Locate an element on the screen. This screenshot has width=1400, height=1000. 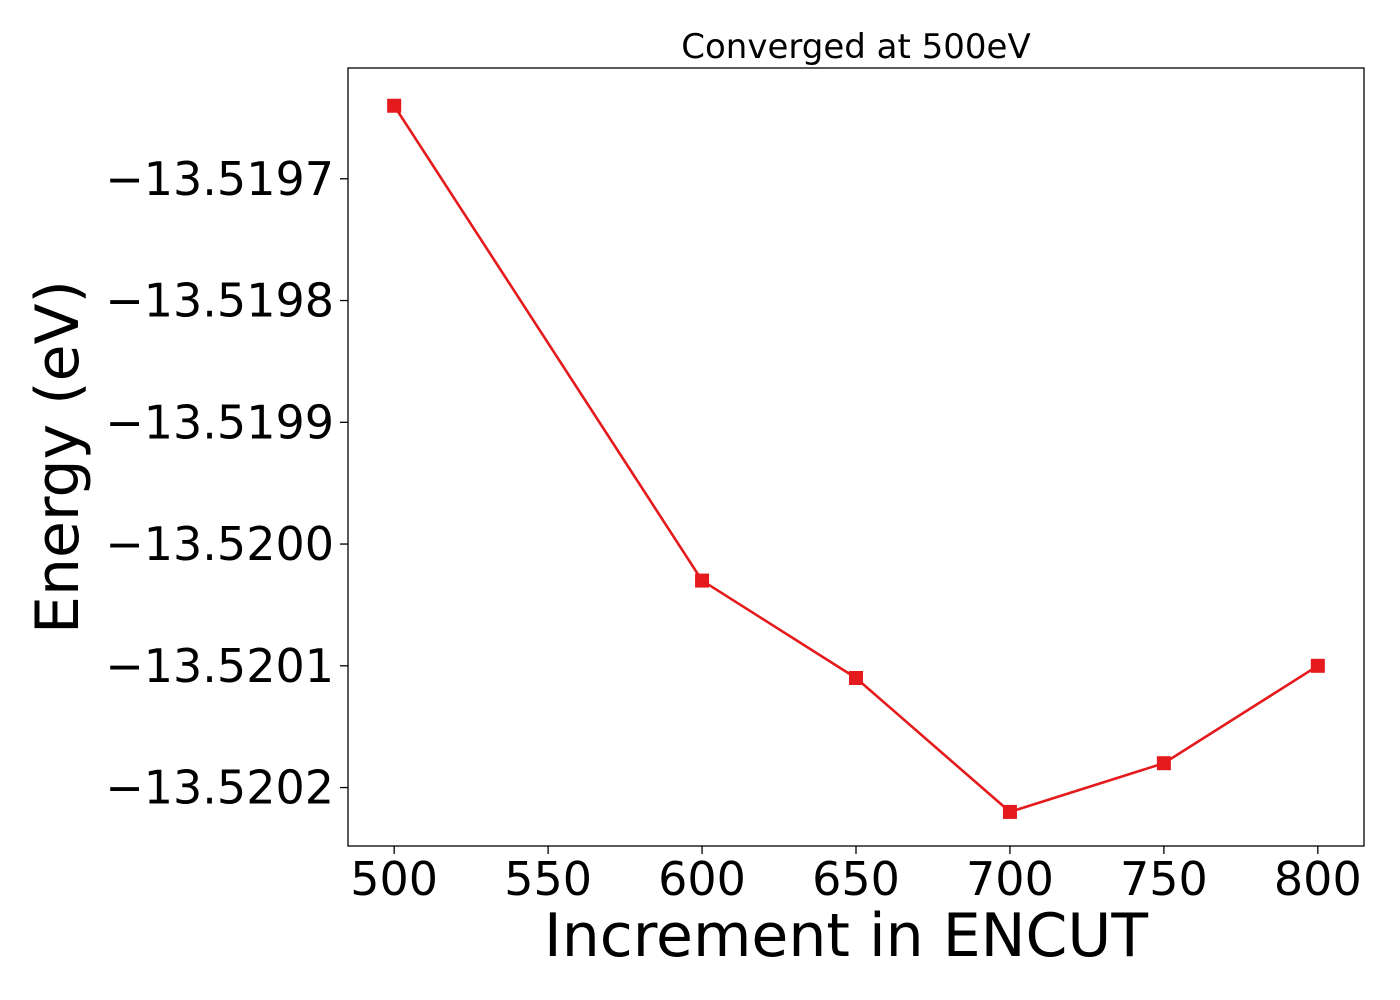
y-tick-label: −13.5200 is located at coordinates (219, 544).